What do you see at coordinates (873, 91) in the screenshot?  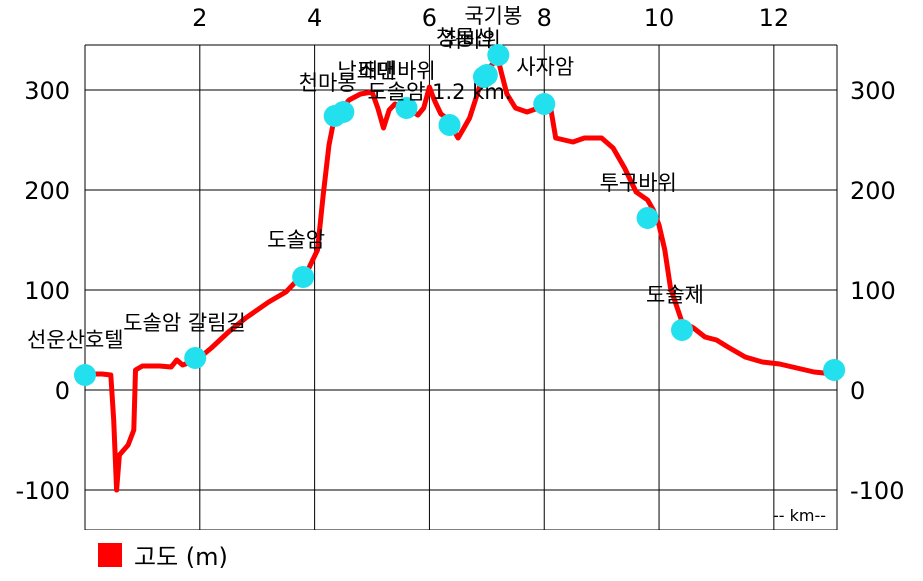 I see `y-tick-label-right: 300` at bounding box center [873, 91].